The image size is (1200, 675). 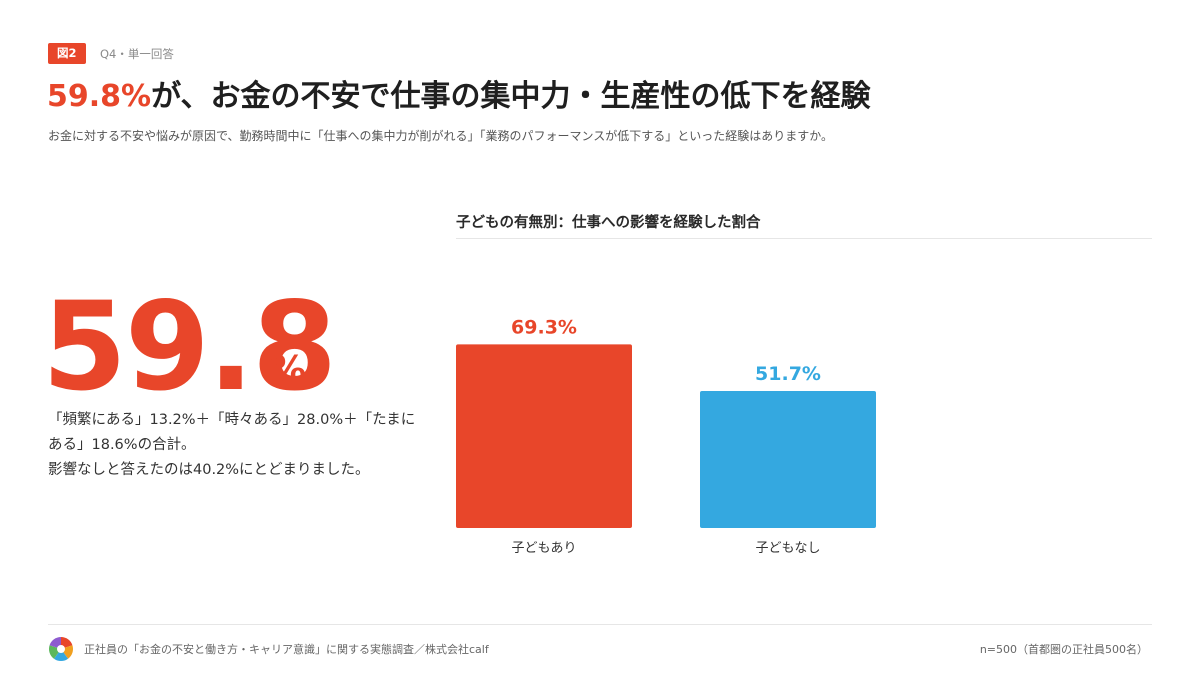 What do you see at coordinates (209, 470) in the screenshot?
I see `highlight-description-line2: 影響なしと答えたのは40.2%にとどまりました。` at bounding box center [209, 470].